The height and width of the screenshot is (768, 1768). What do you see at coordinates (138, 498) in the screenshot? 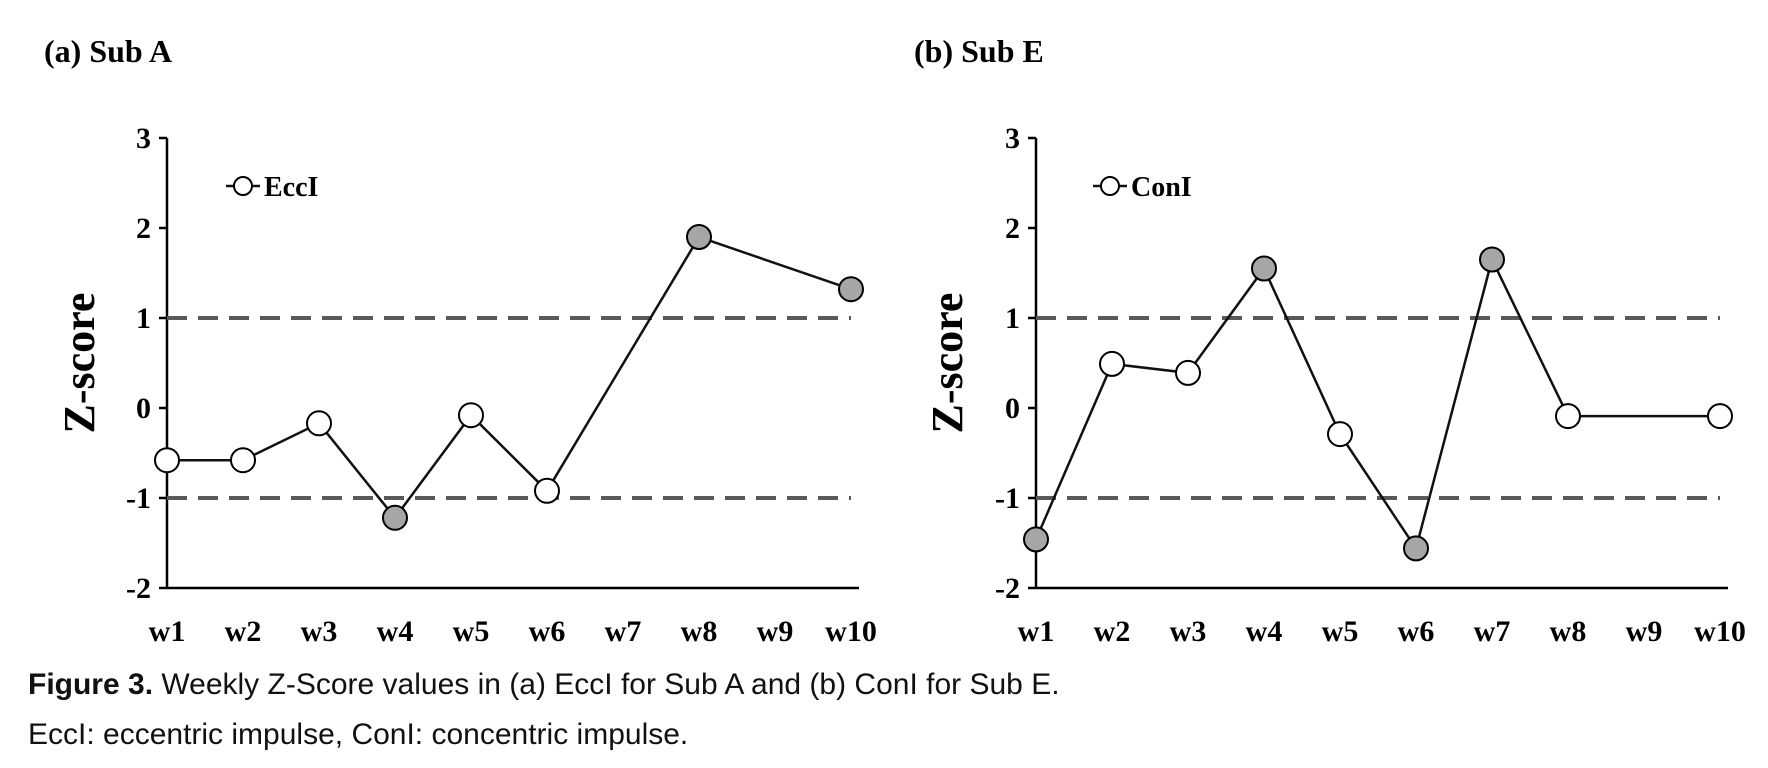
I see `y-tick-label-a: -1` at bounding box center [138, 498].